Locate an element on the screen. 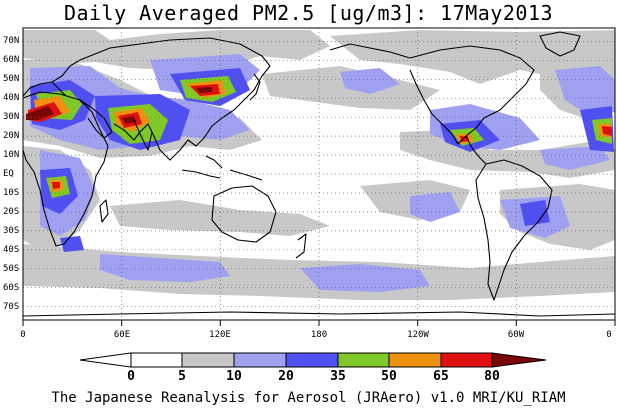  colorbar is located at coordinates (313, 360).